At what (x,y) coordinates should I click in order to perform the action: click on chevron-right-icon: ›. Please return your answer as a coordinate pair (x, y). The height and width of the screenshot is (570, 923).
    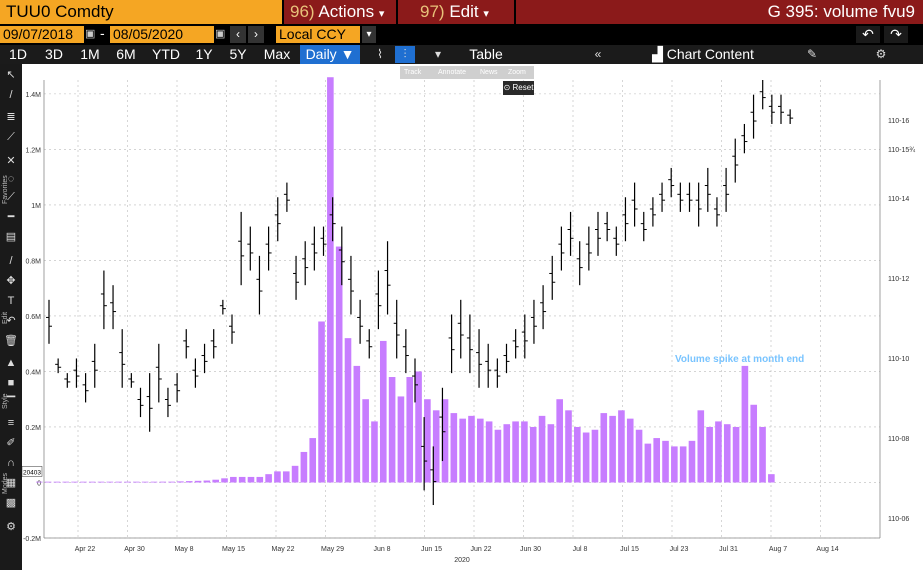
    Looking at the image, I should click on (256, 34).